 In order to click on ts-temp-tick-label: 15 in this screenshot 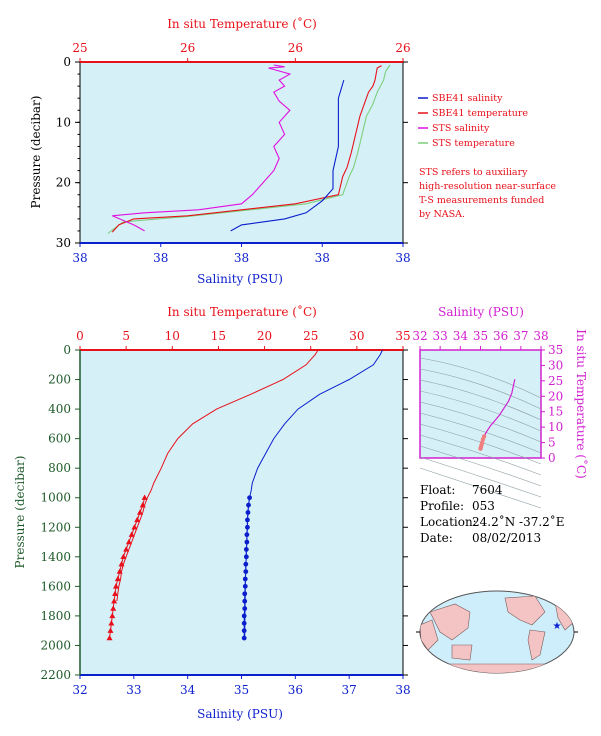, I will do `click(555, 412)`.